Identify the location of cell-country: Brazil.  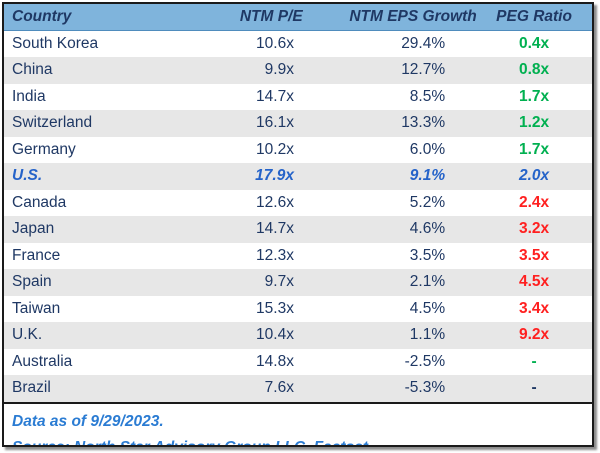
(116, 388).